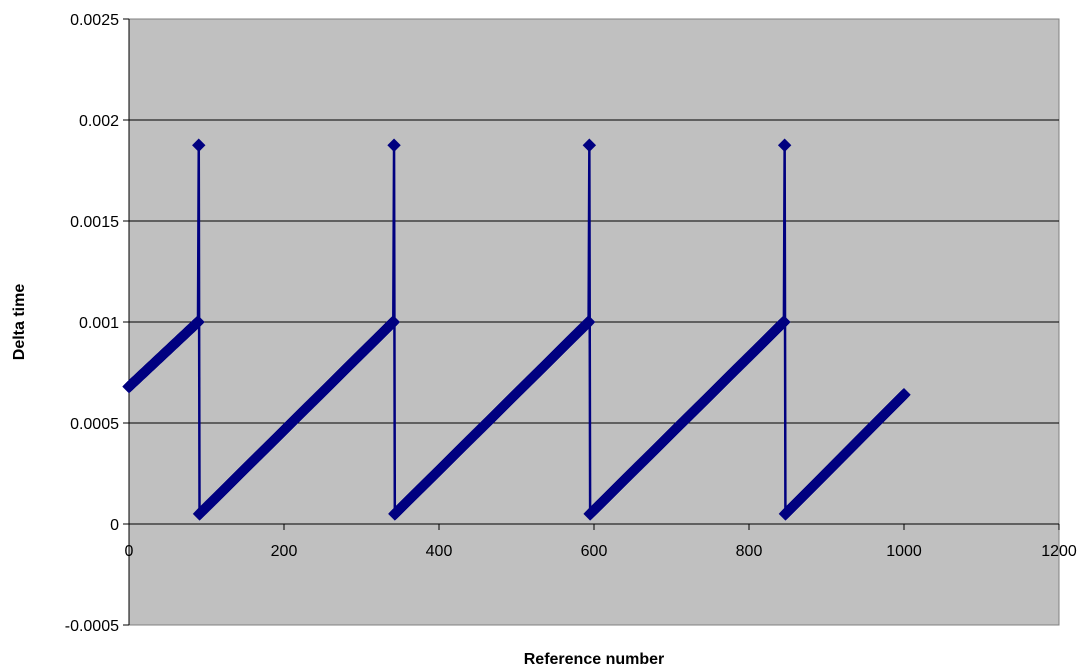 This screenshot has width=1092, height=672. Describe the element at coordinates (99, 121) in the screenshot. I see `y-tick-label-5: 0.002` at that location.